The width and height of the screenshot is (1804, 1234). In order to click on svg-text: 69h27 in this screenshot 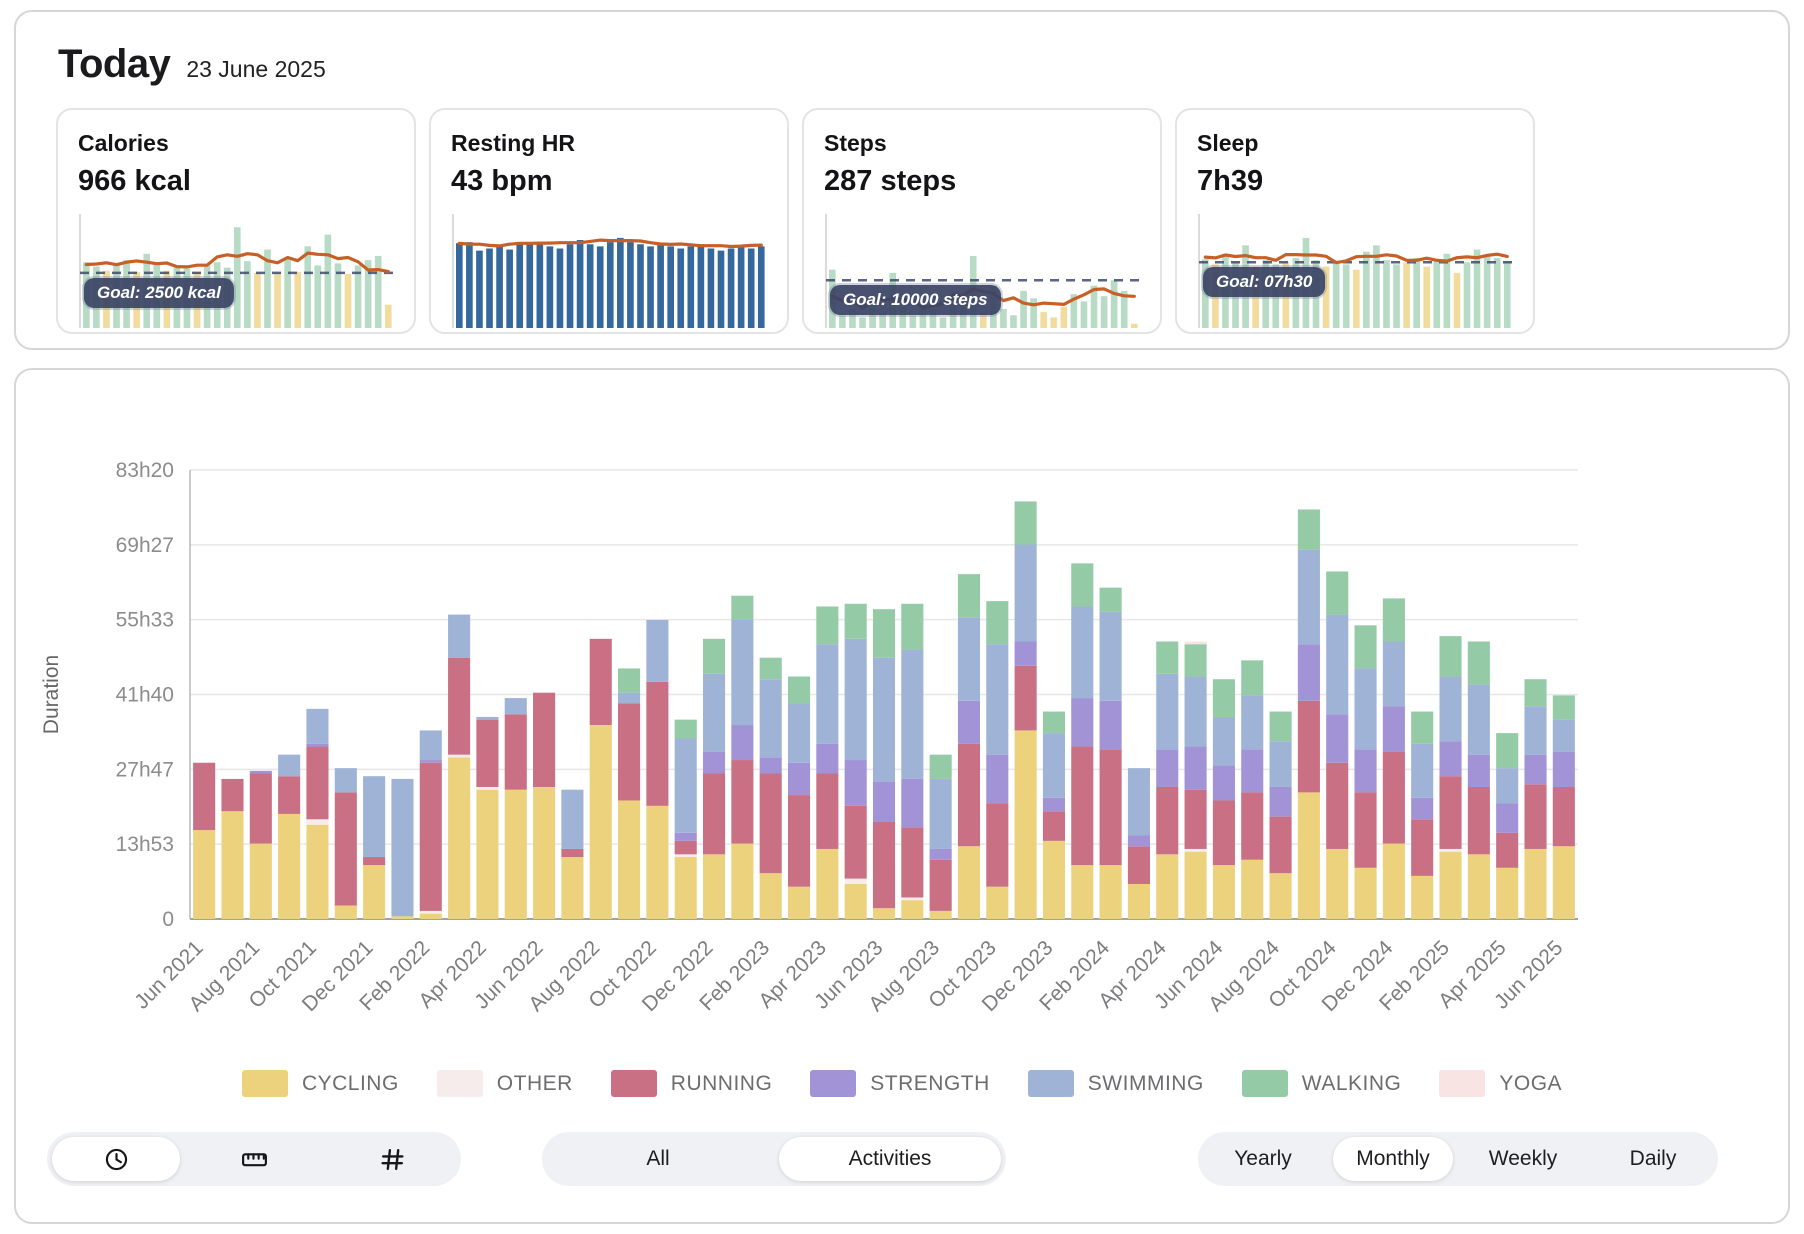, I will do `click(145, 545)`.